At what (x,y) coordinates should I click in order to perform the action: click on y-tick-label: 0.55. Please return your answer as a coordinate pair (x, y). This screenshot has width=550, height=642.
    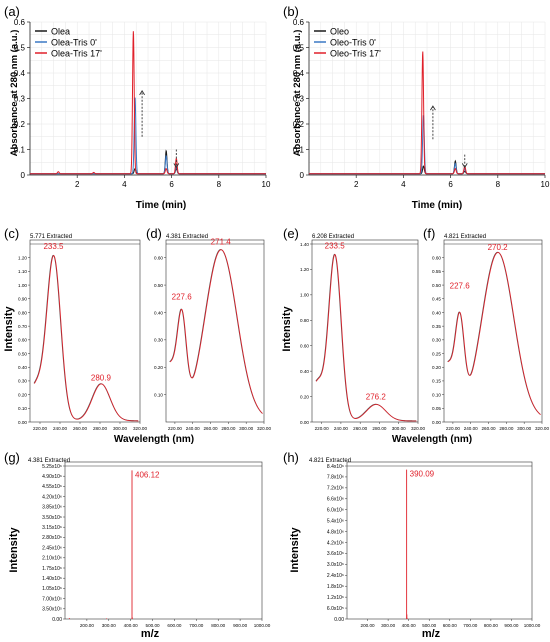
    Looking at the image, I should click on (436, 271).